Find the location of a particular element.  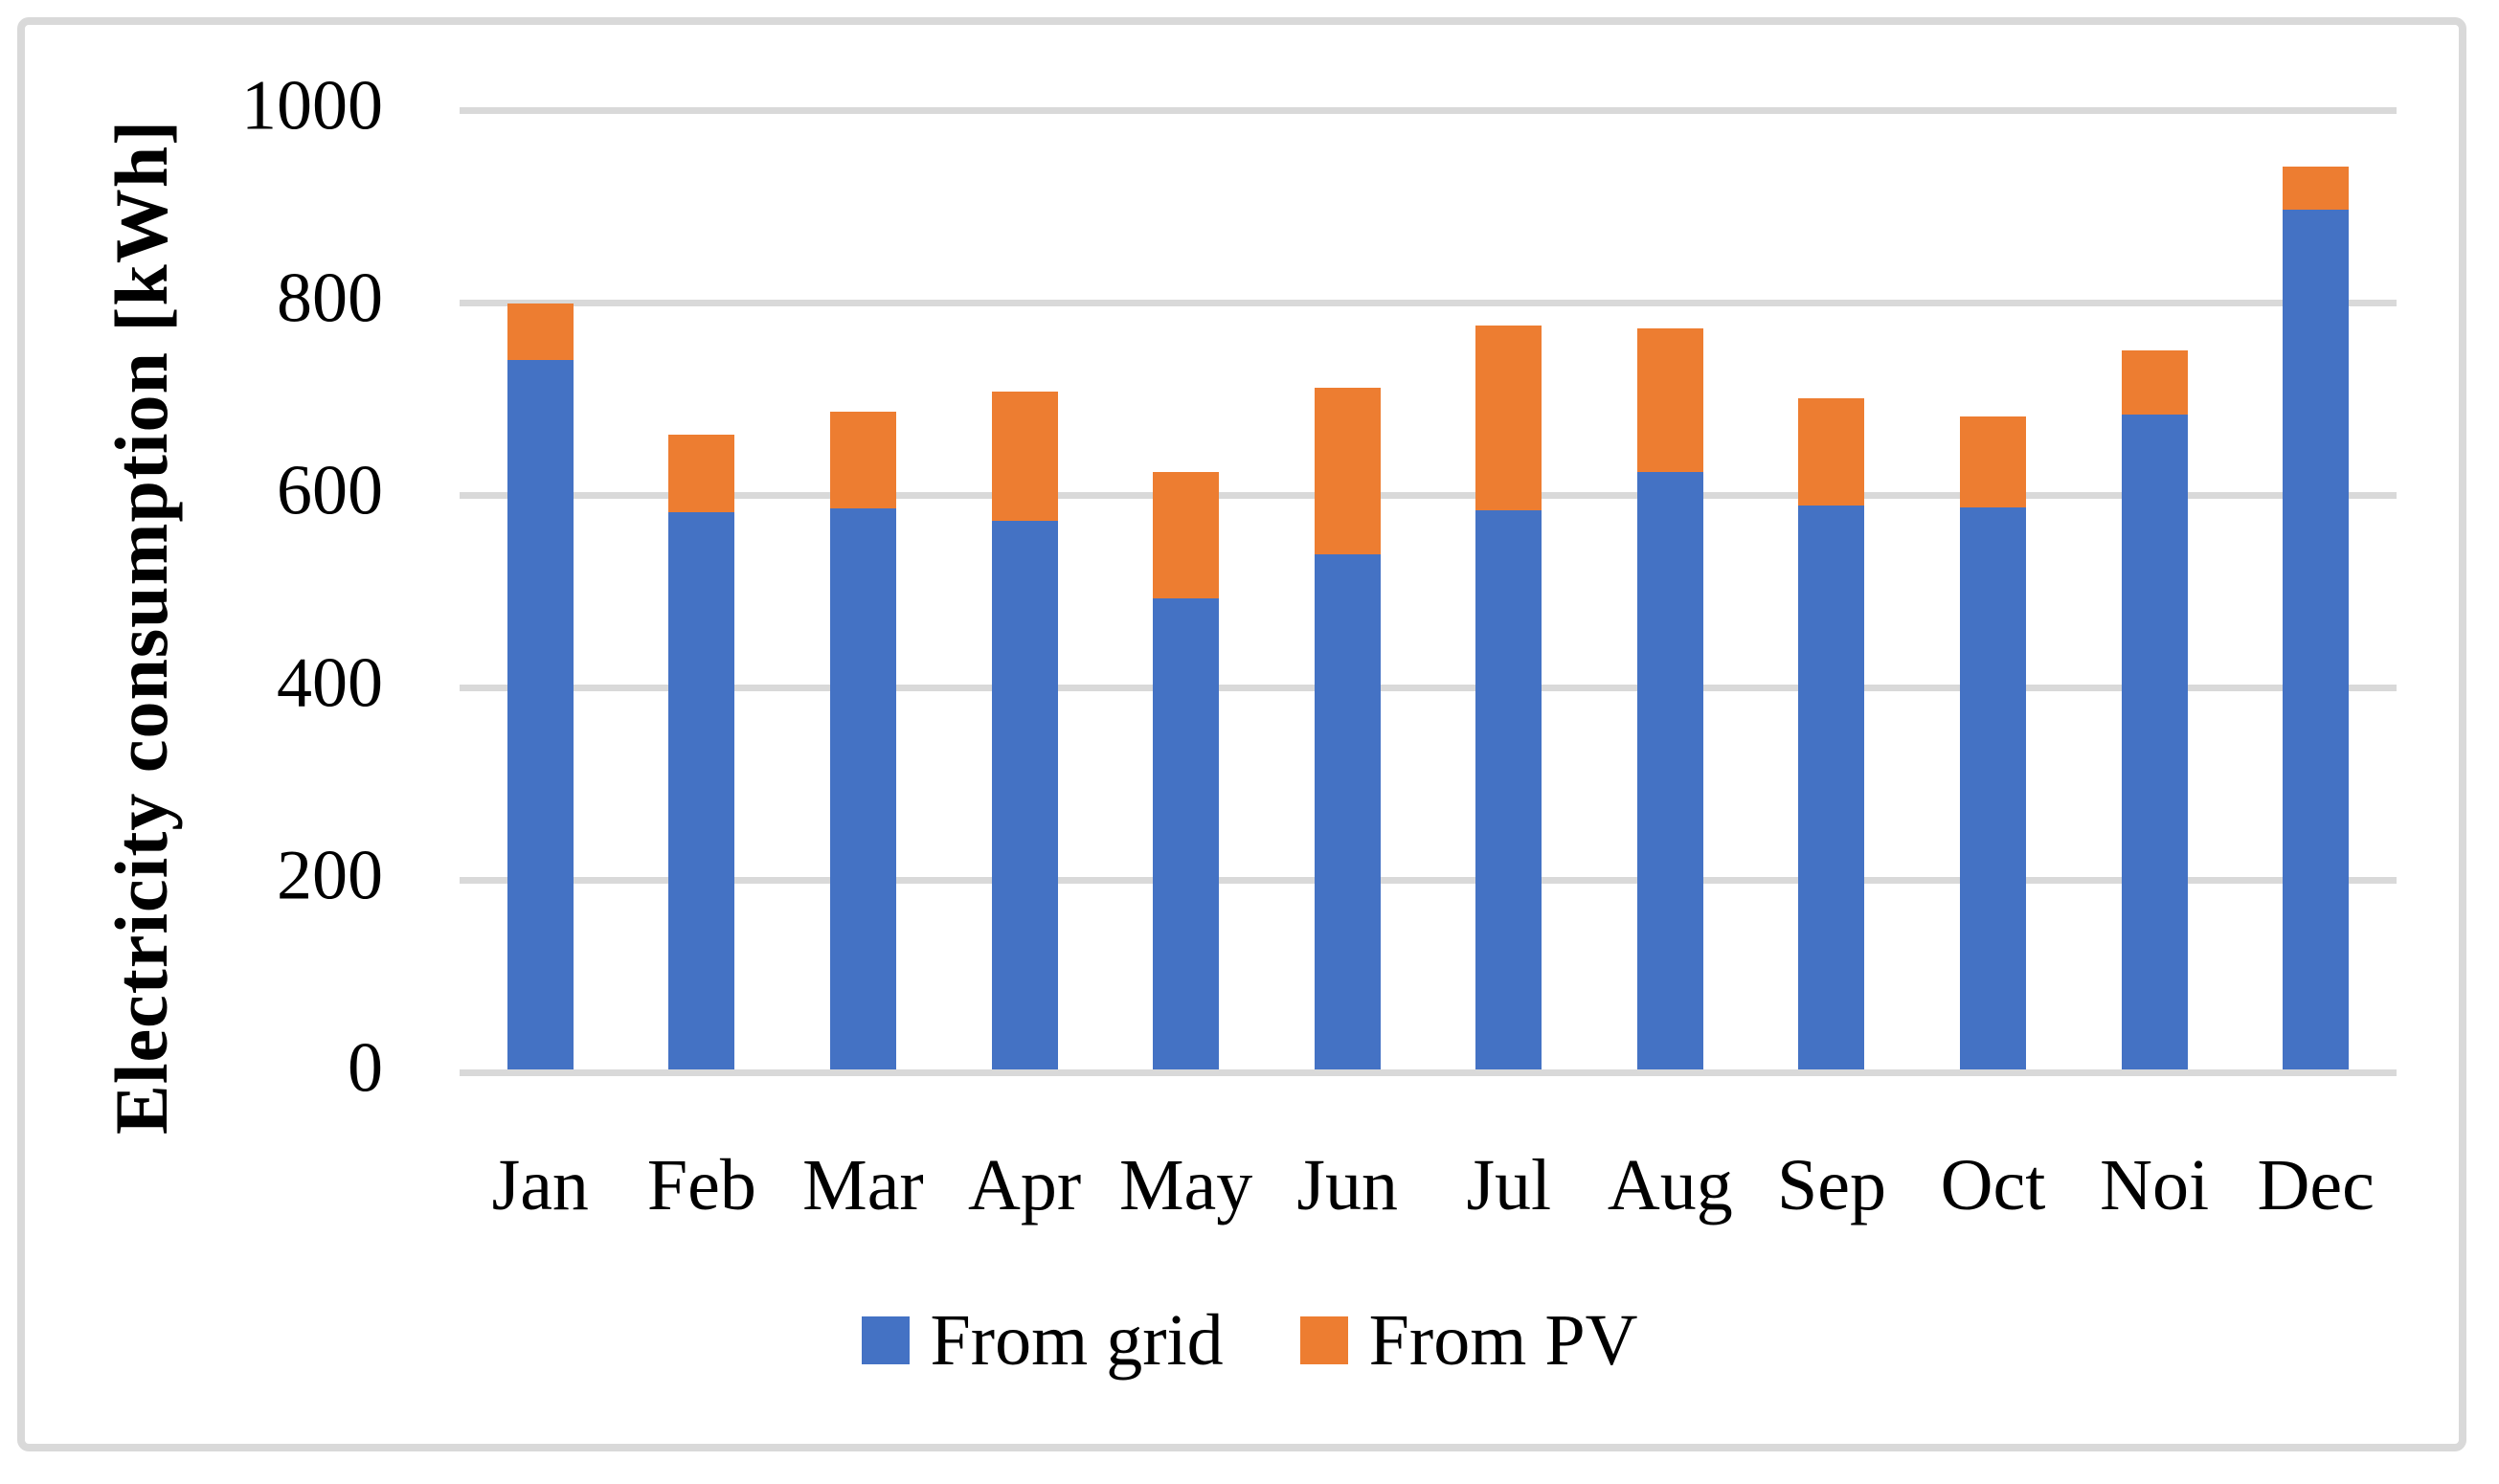

bar-segment-from-pv-mar is located at coordinates (863, 460).